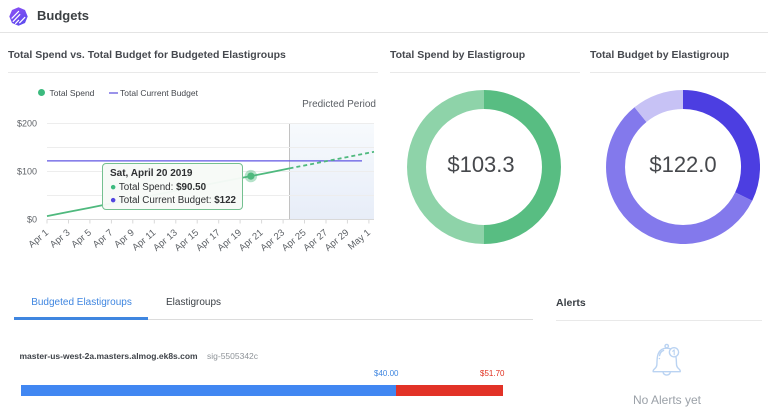  Describe the element at coordinates (60, 238) in the screenshot. I see `svg-text: Apr 3` at that location.